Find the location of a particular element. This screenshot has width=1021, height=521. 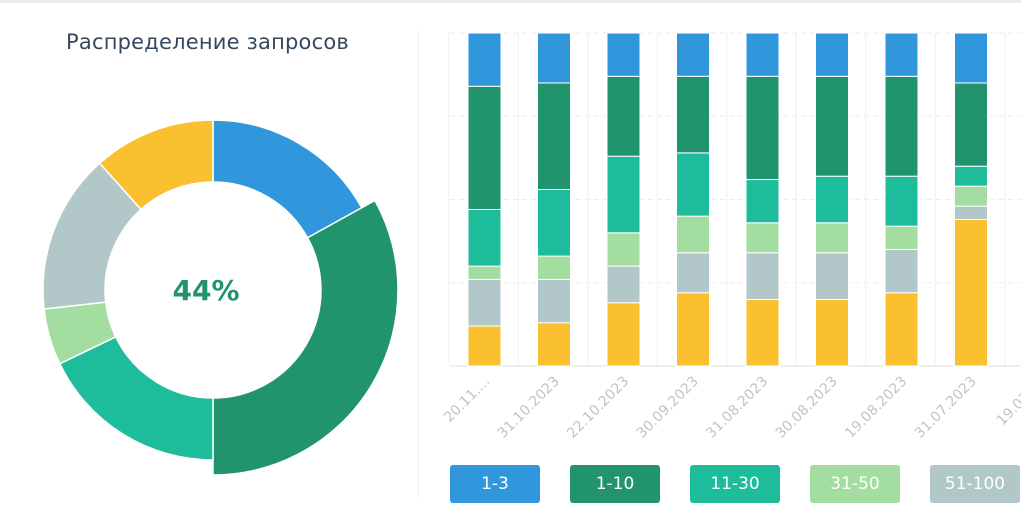

legend-button-1-3: 1-3 is located at coordinates (495, 484).